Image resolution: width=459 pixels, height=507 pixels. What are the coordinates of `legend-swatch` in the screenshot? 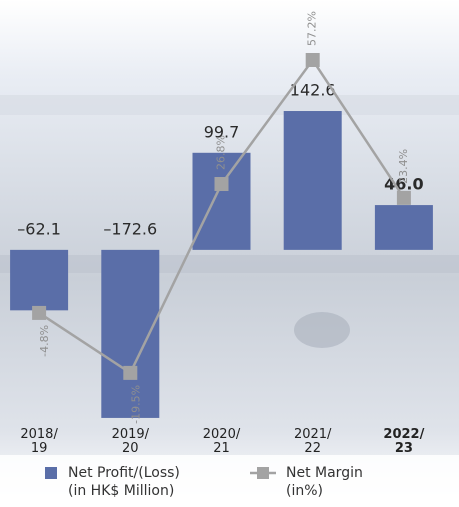 It's located at (51, 473).